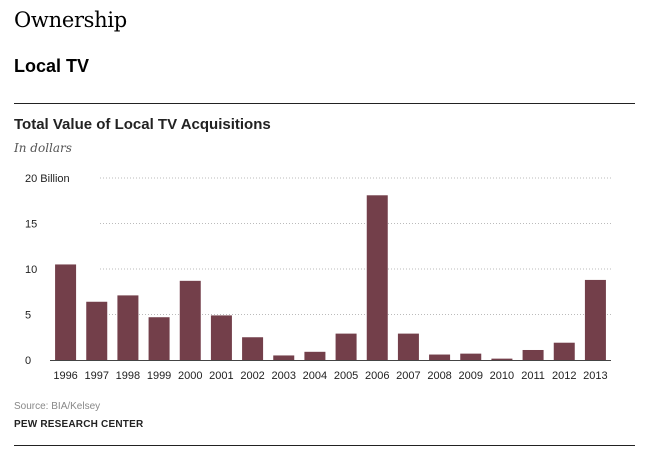 The width and height of the screenshot is (666, 455). I want to click on organization-label: PEW RESEARCH CENTER, so click(79, 424).